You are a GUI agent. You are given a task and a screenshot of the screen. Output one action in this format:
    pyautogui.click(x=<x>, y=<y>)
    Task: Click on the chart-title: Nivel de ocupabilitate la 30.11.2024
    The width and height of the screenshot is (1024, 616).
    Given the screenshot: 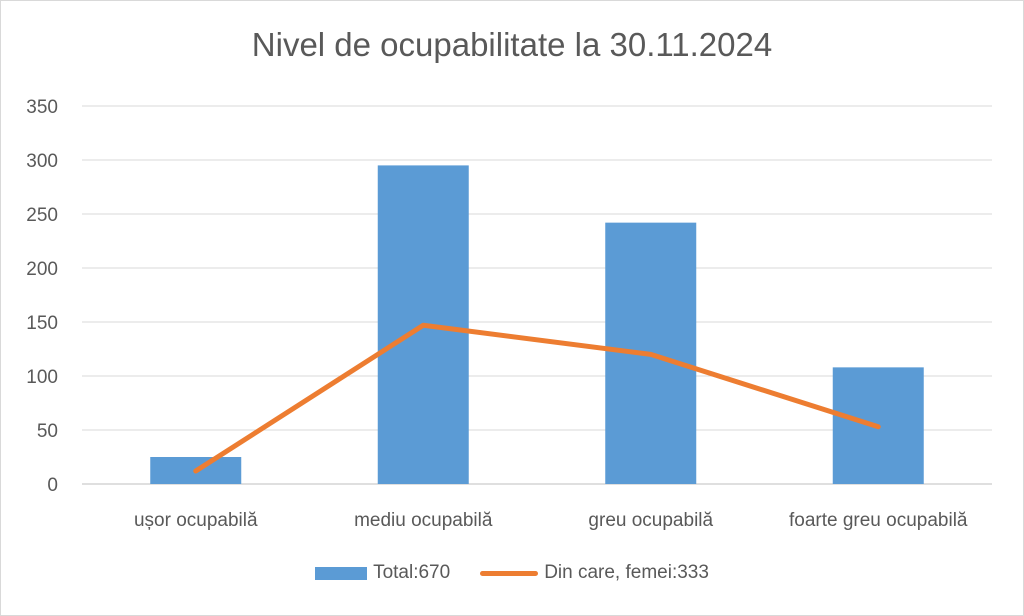 What is the action you would take?
    pyautogui.click(x=512, y=44)
    